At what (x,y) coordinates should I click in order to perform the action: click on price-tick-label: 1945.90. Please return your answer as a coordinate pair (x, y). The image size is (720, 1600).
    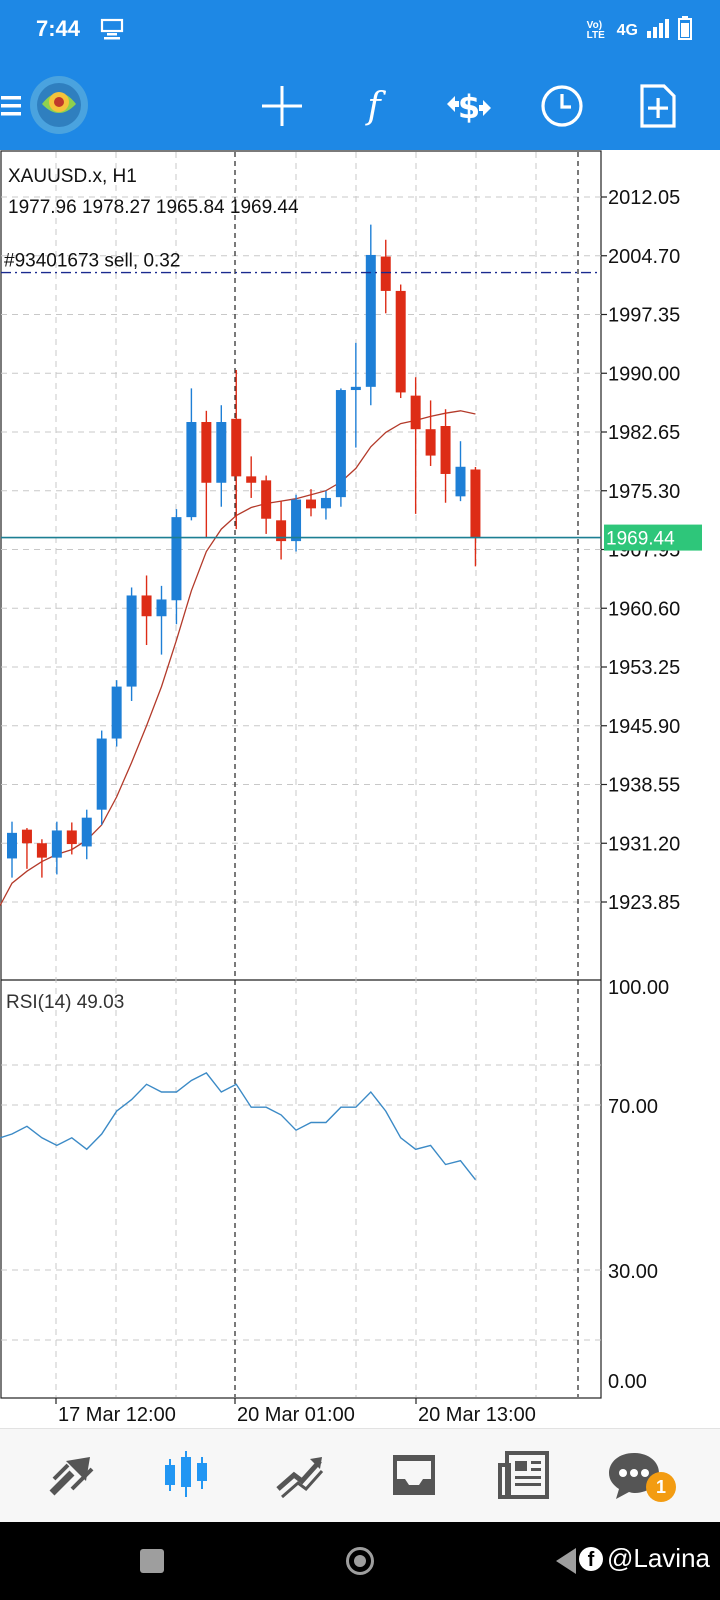
    Looking at the image, I should click on (644, 727).